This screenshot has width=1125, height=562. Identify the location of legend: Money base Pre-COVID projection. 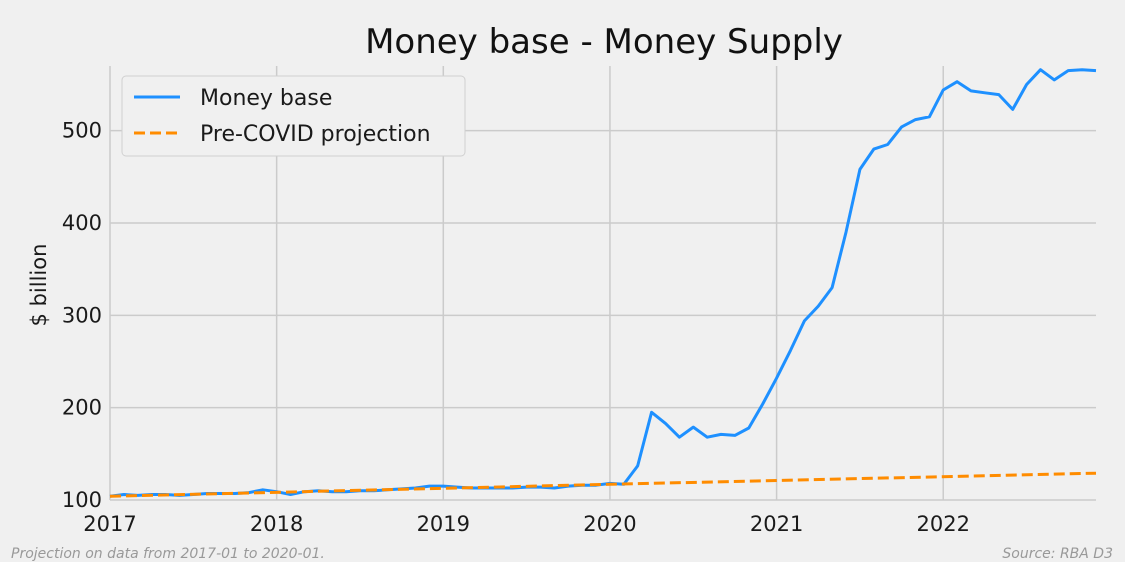
(293, 116).